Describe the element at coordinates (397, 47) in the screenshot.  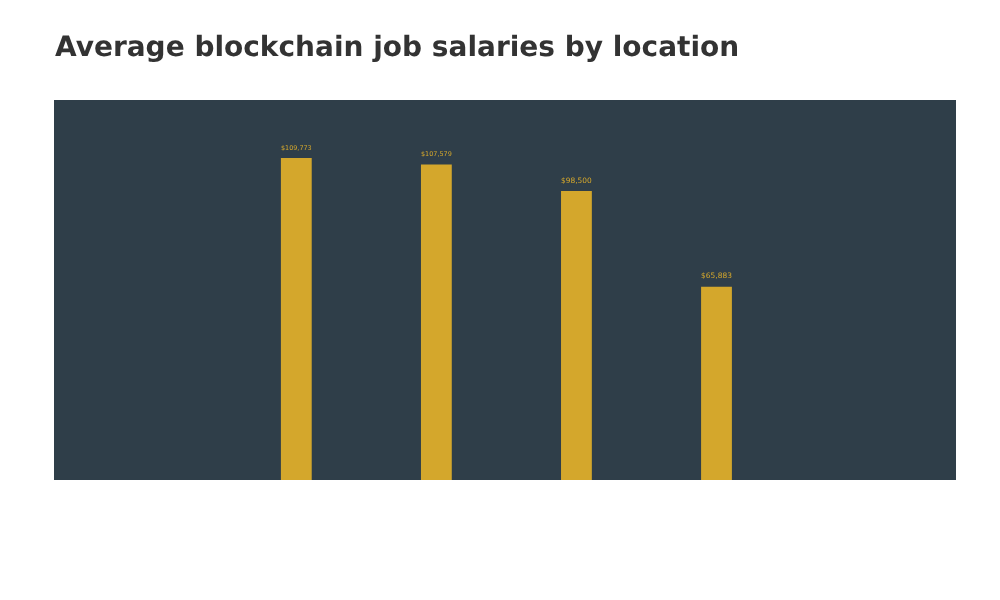
I see `chart-title: Average blockchain job salaries by location` at that location.